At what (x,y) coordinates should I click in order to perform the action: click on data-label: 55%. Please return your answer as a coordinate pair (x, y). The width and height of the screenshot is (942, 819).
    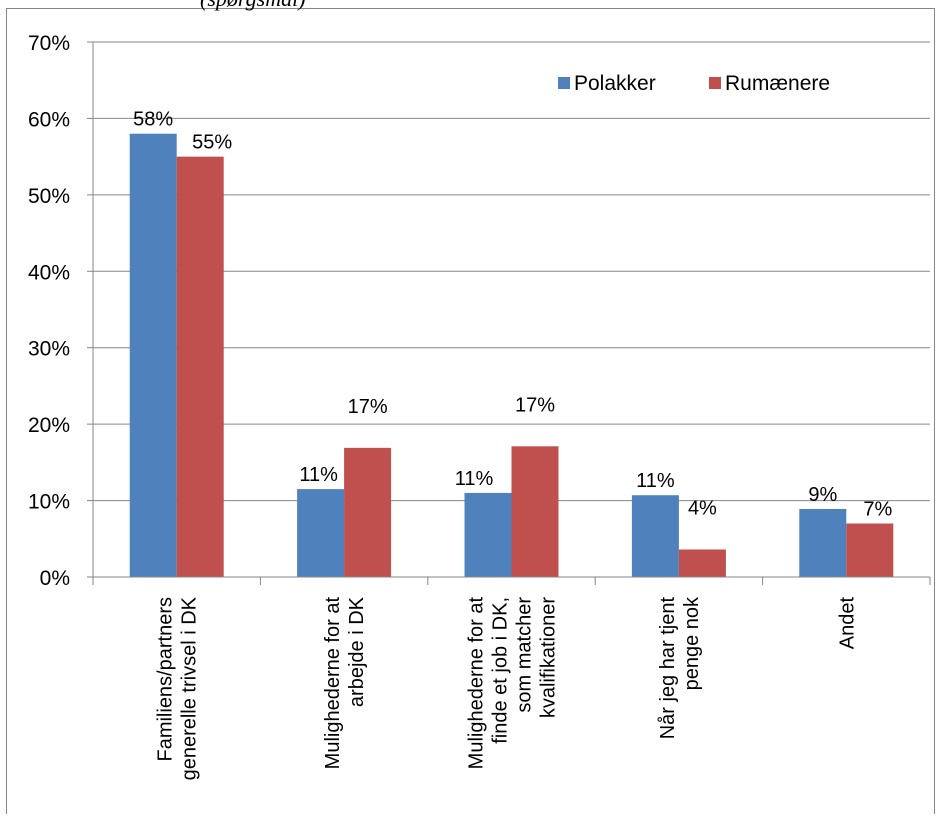
    Looking at the image, I should click on (212, 143).